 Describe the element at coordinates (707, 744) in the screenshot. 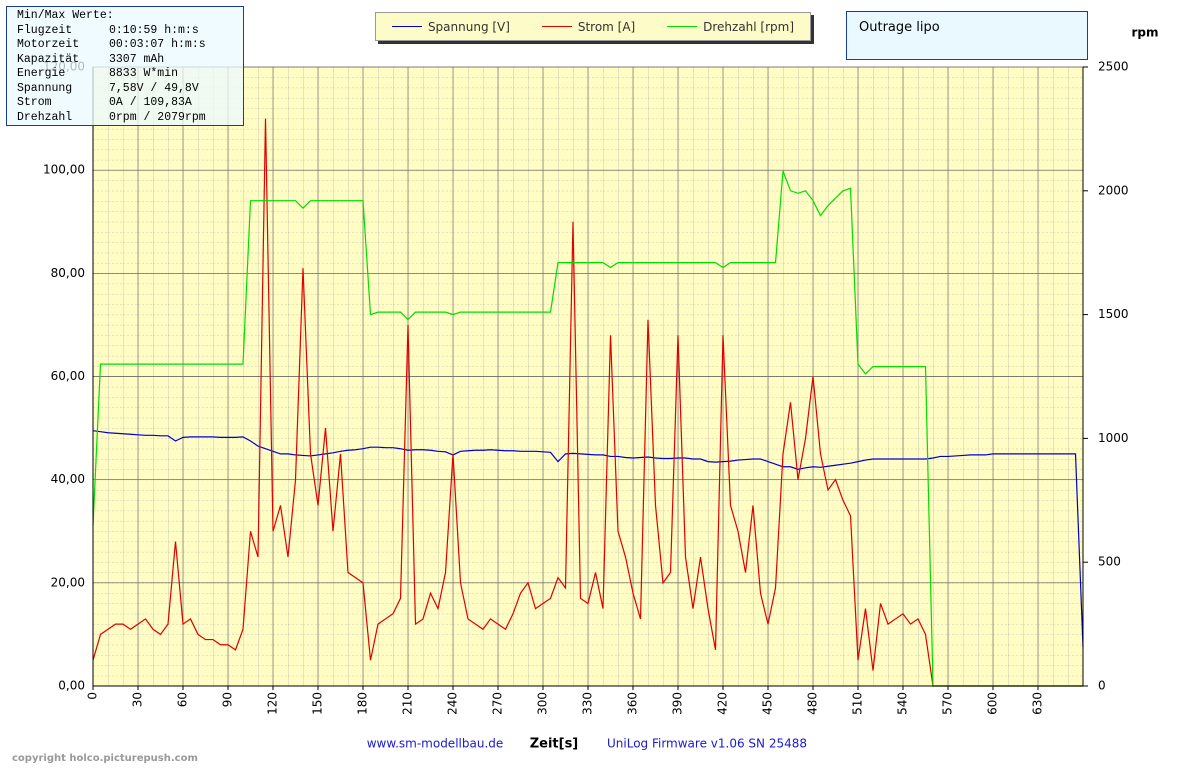

I see `footer-right: UniLog Firmware v1.06 SN 25488` at that location.